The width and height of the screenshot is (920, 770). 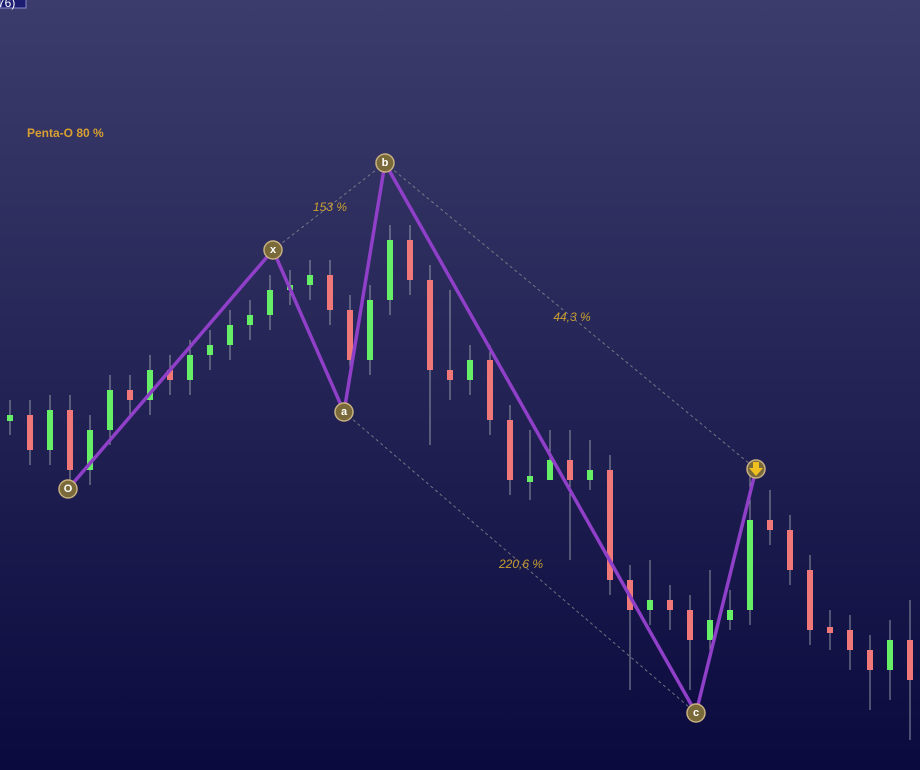 I want to click on corner-box, so click(x=13, y=4).